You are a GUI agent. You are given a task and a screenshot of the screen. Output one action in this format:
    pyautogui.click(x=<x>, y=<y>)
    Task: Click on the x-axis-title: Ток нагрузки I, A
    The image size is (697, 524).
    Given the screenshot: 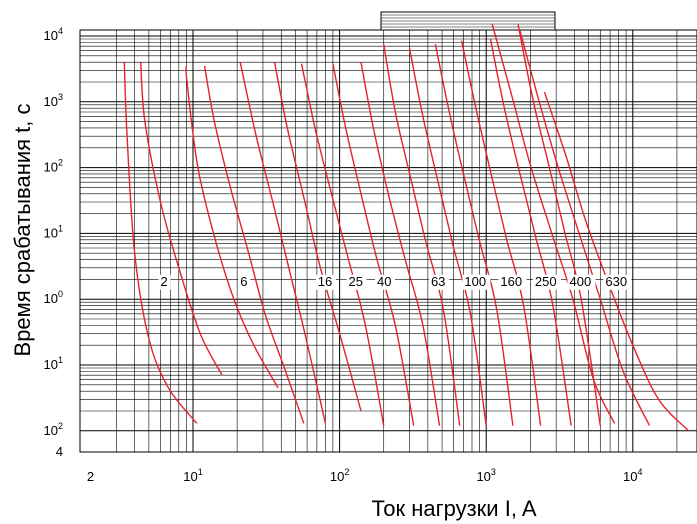 What is the action you would take?
    pyautogui.click(x=454, y=508)
    